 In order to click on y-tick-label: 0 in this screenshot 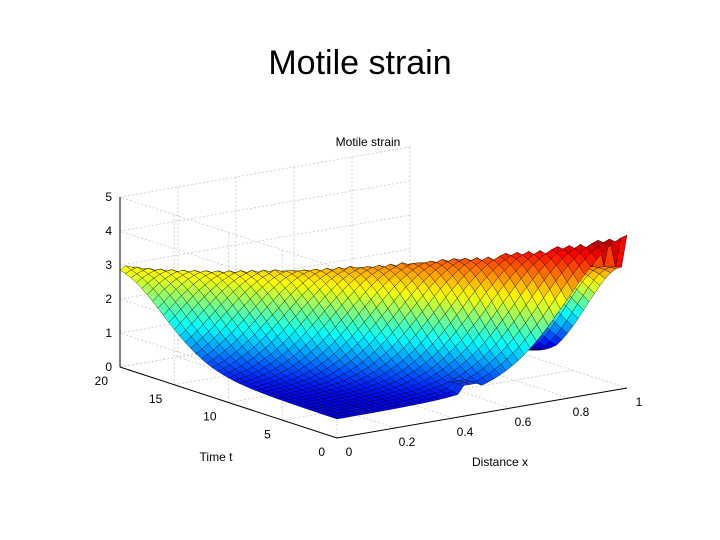, I will do `click(321, 452)`.